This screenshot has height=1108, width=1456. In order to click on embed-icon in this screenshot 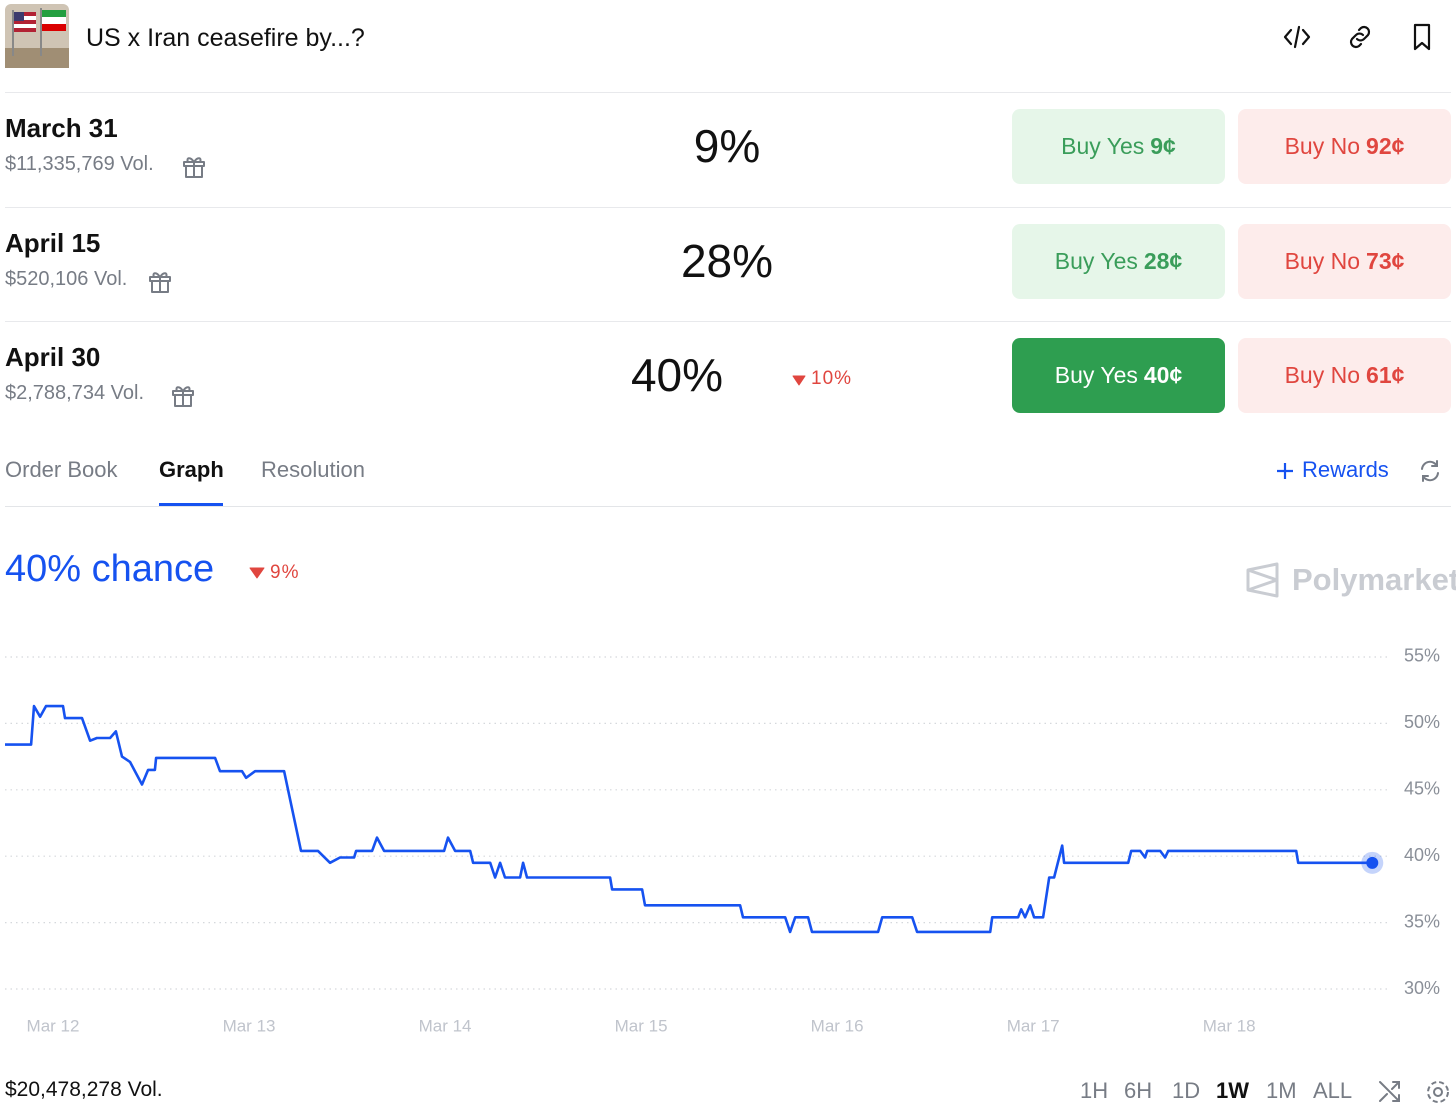, I will do `click(1297, 37)`.